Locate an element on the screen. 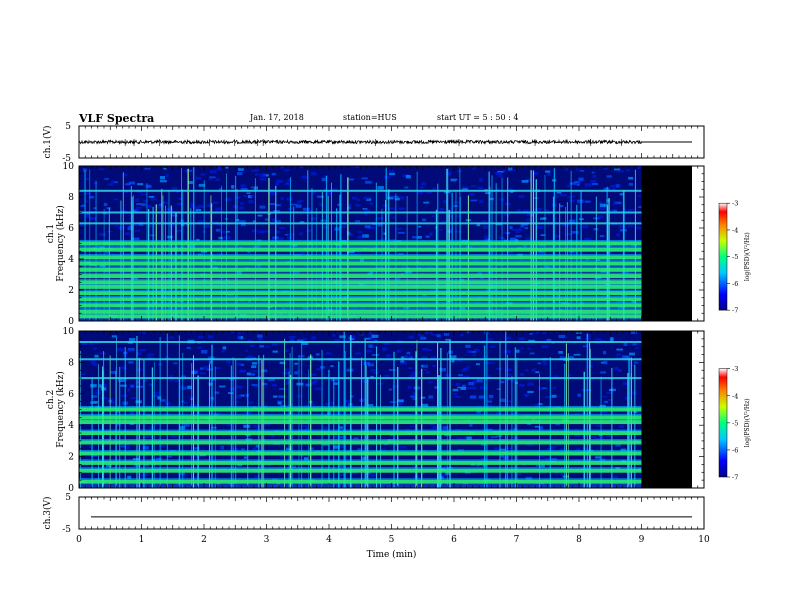 The image size is (792, 612). y-tick-label: 2 is located at coordinates (71, 458).